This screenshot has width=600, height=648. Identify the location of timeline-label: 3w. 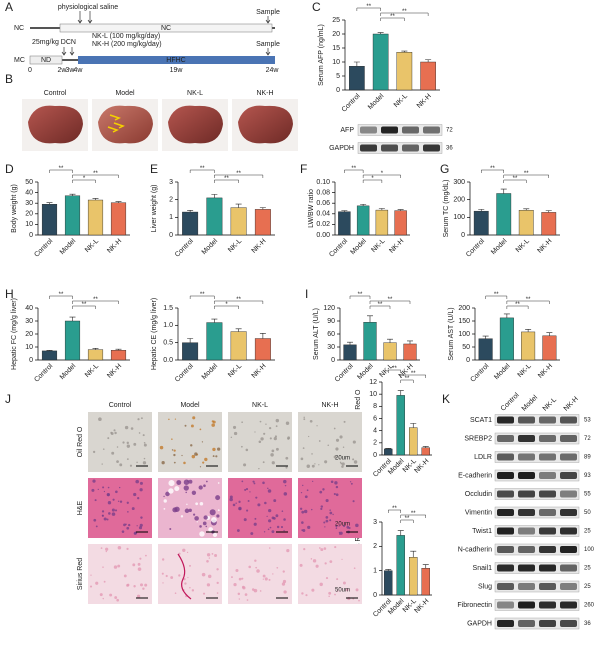
(71, 70).